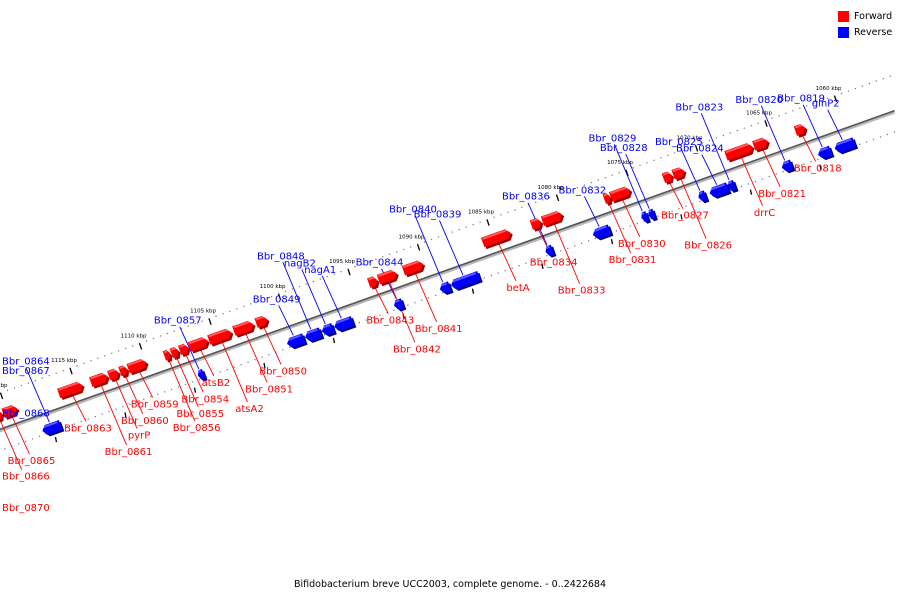 The width and height of the screenshot is (900, 600). What do you see at coordinates (114, 375) in the screenshot?
I see `gene-pyrP` at bounding box center [114, 375].